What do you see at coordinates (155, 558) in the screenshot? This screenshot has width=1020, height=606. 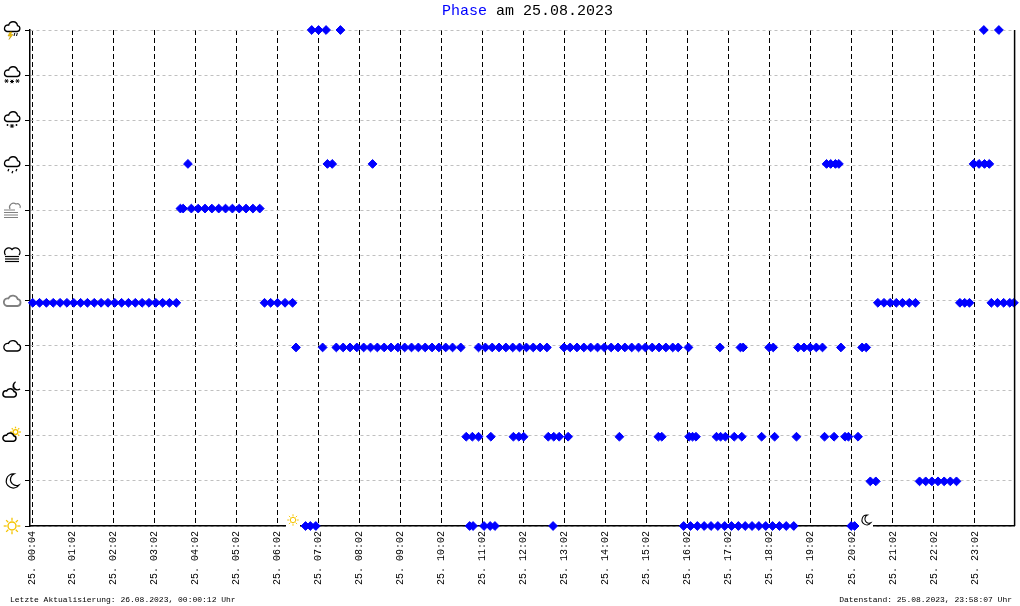 I see `x-tick-label: 25. 03:02` at bounding box center [155, 558].